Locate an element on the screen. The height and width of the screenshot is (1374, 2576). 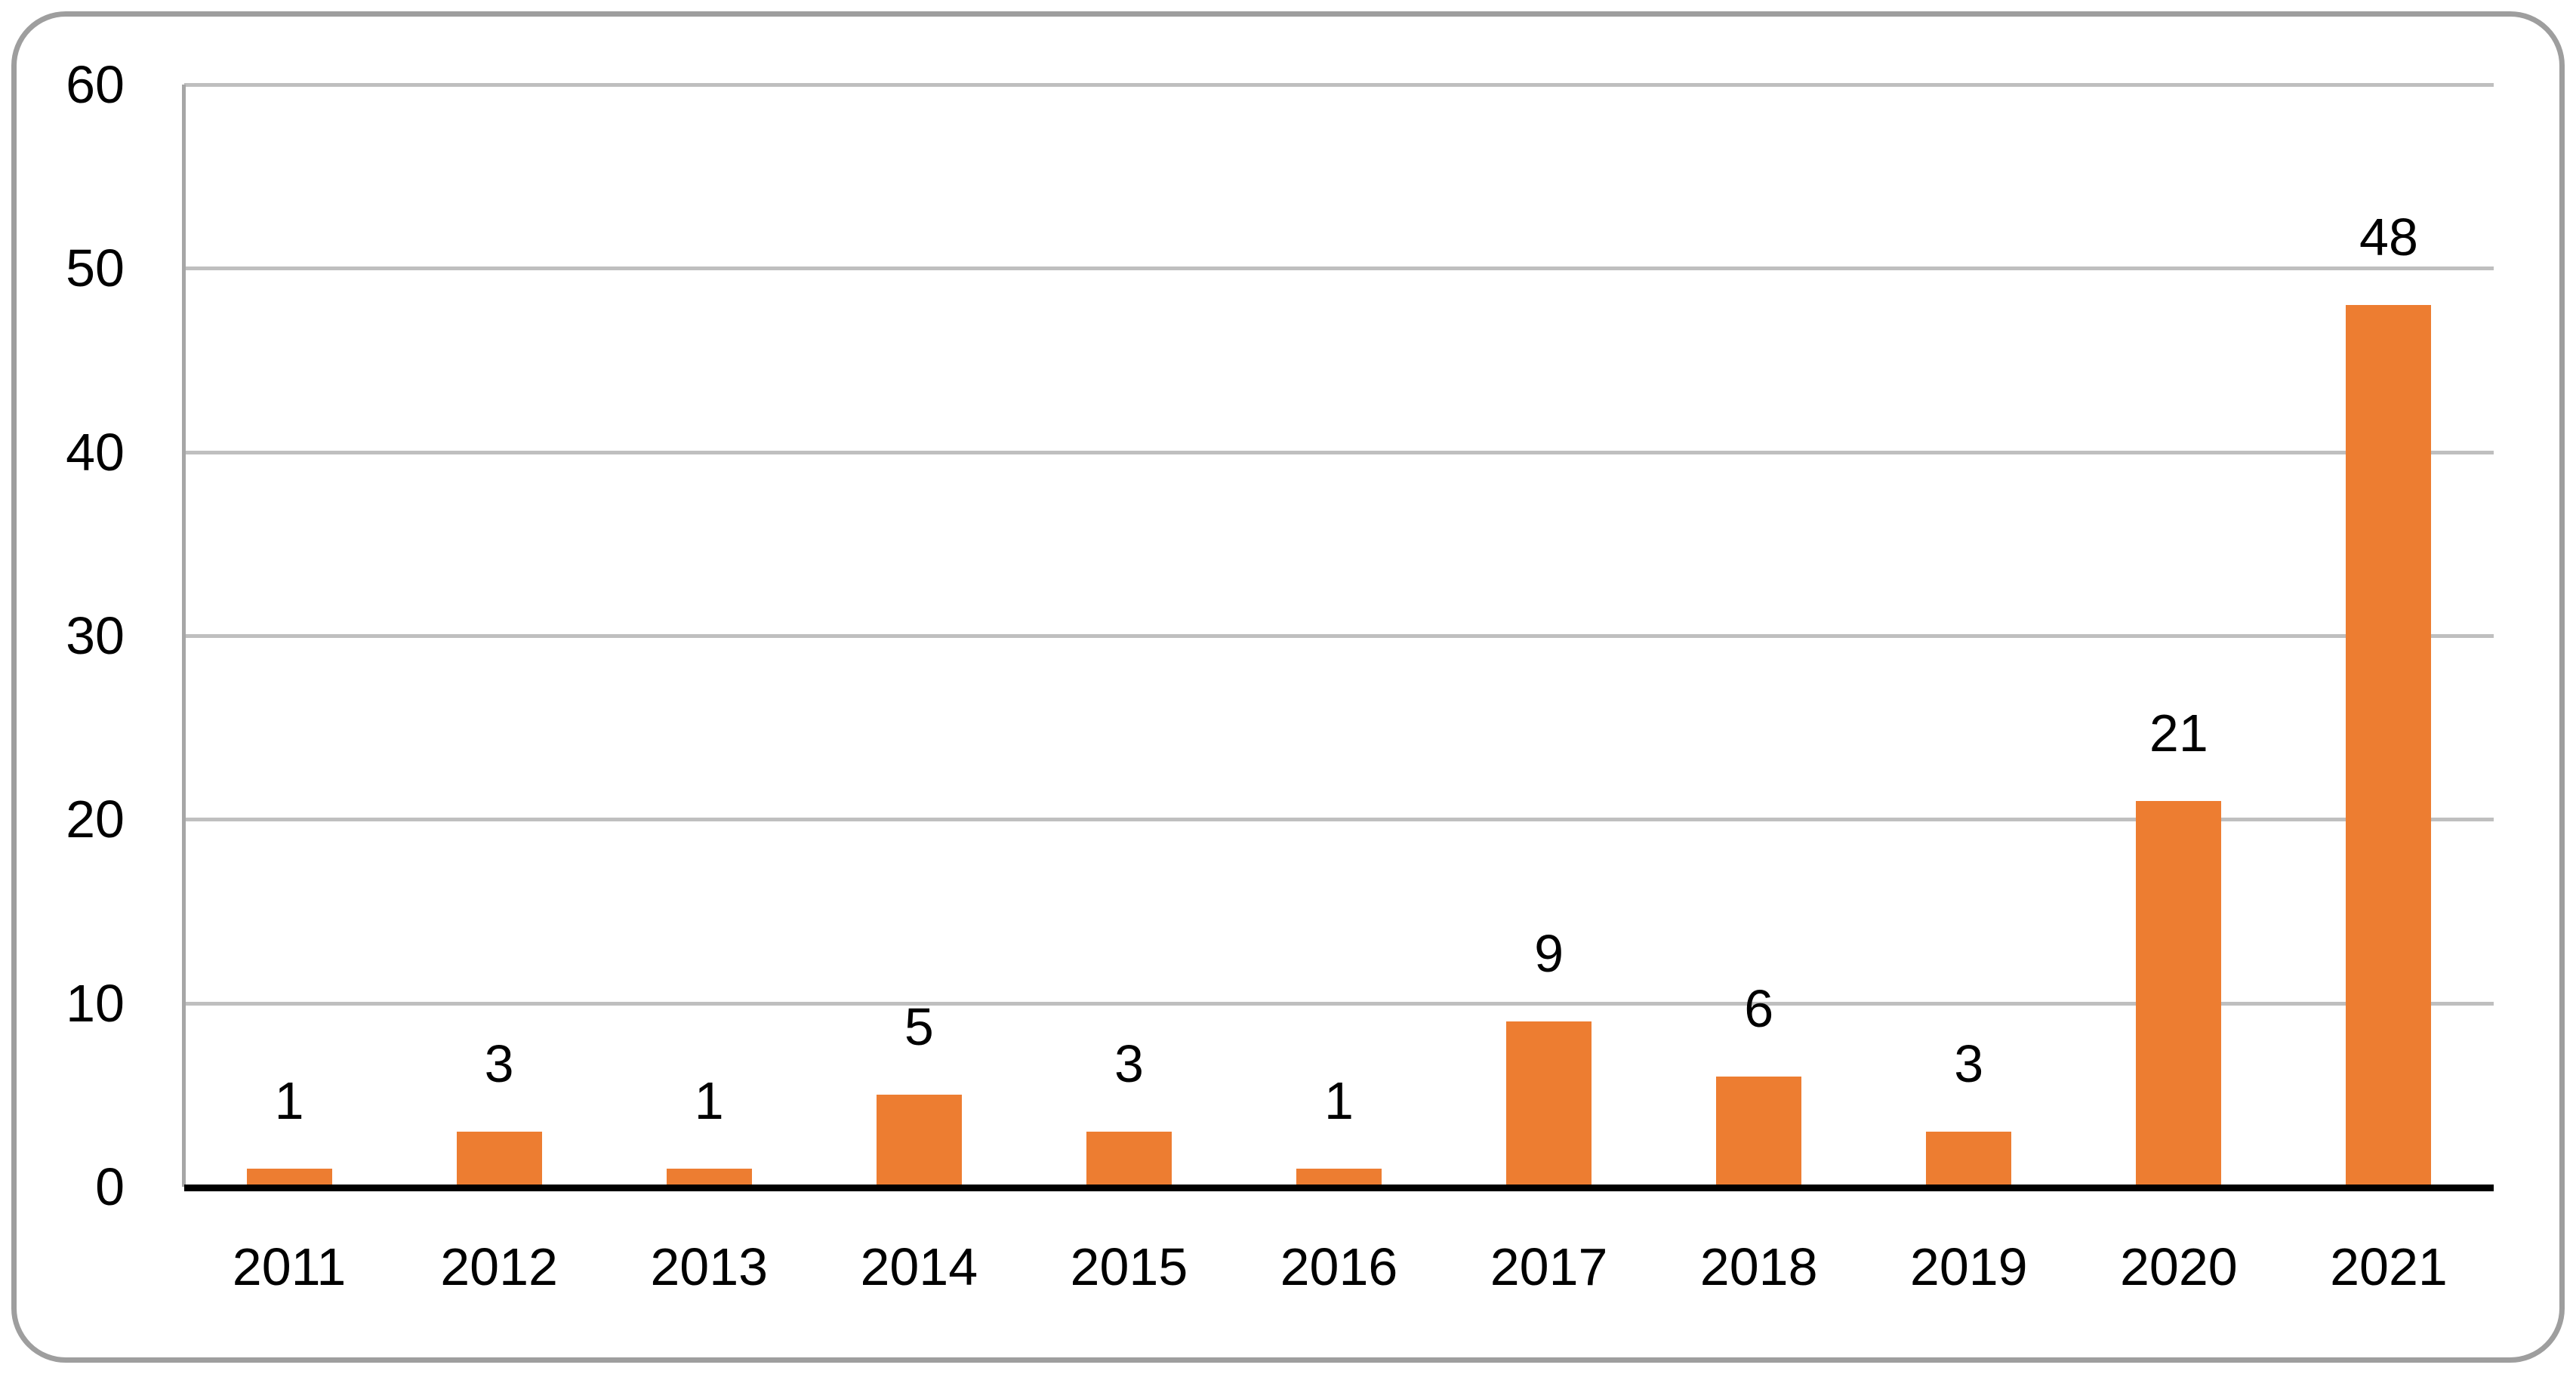
y-axis-line is located at coordinates (184, 636).